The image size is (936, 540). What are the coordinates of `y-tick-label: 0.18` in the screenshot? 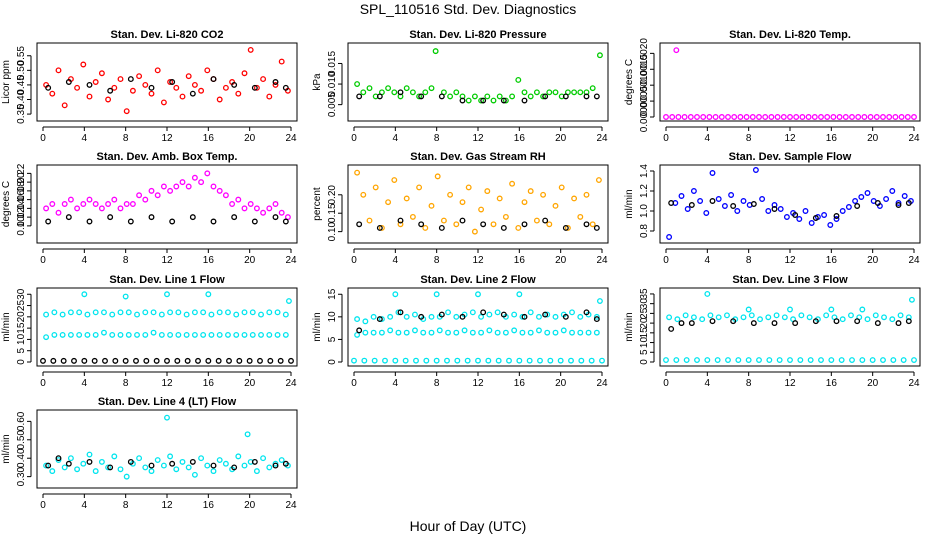 It's located at (21, 191).